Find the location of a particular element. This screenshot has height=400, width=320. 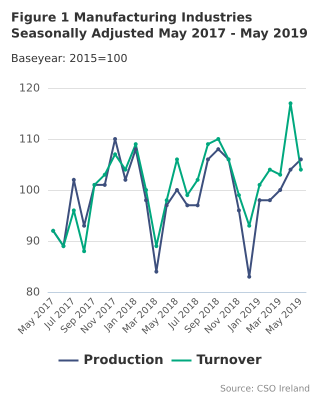

legend-label: Production is located at coordinates (124, 360).